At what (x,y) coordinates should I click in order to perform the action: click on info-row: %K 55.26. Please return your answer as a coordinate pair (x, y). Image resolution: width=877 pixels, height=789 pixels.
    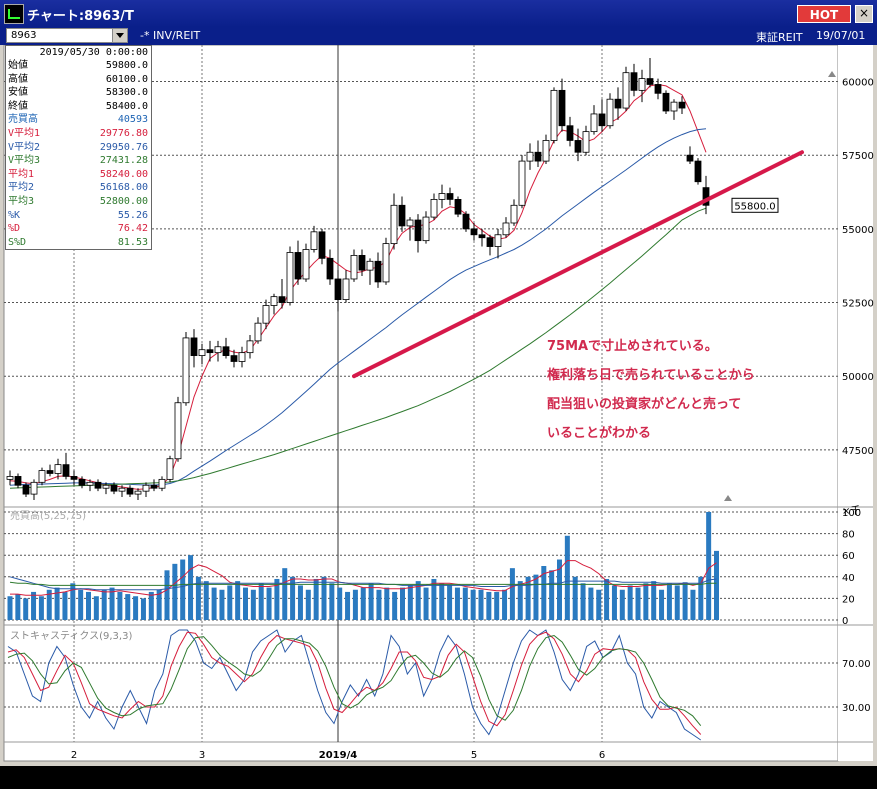
    Looking at the image, I should click on (78, 216).